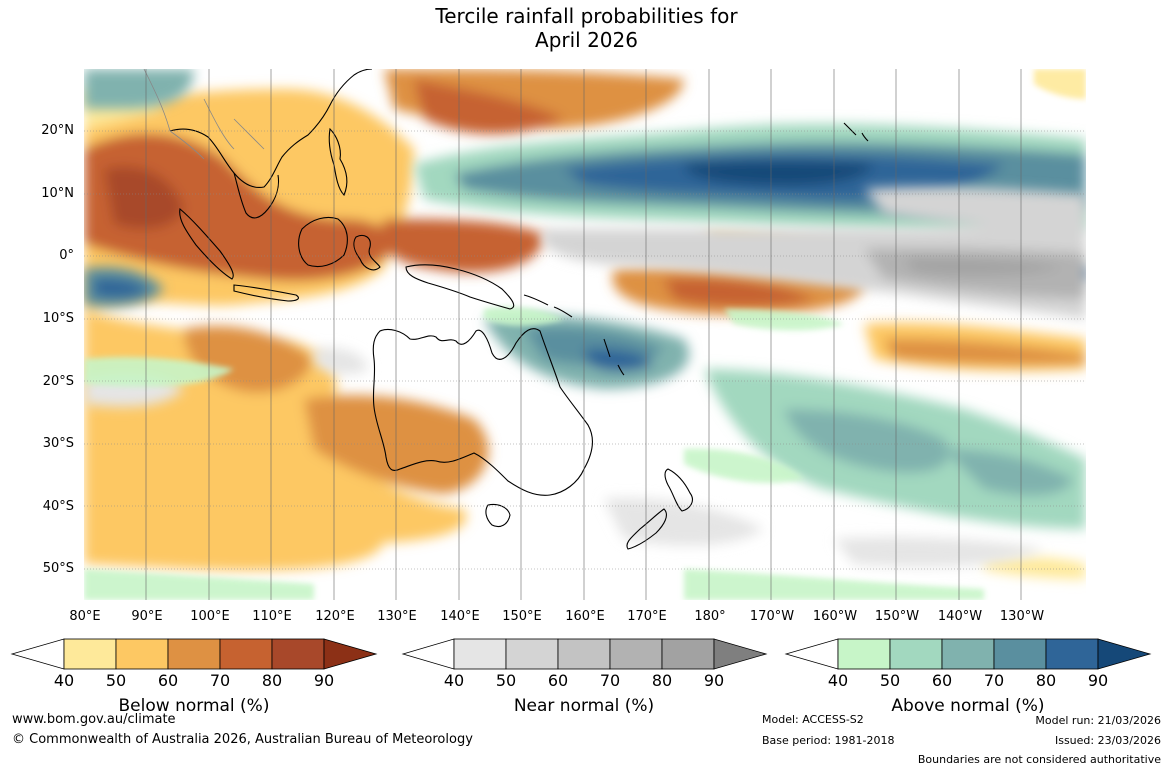 The height and width of the screenshot is (770, 1173). Describe the element at coordinates (1098, 720) in the screenshot. I see `footer-model-run: Model run: 21/03/2026` at that location.